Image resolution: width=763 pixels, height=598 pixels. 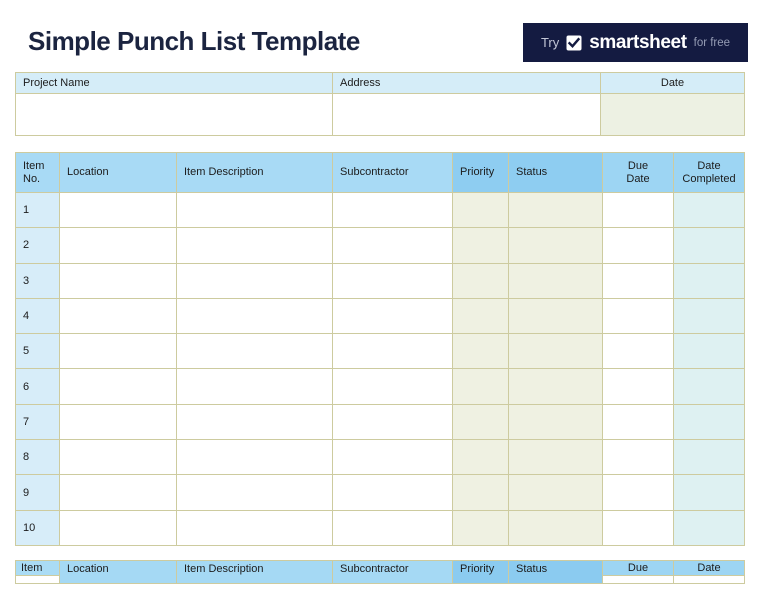 I want to click on table-row: 9, so click(x=380, y=492).